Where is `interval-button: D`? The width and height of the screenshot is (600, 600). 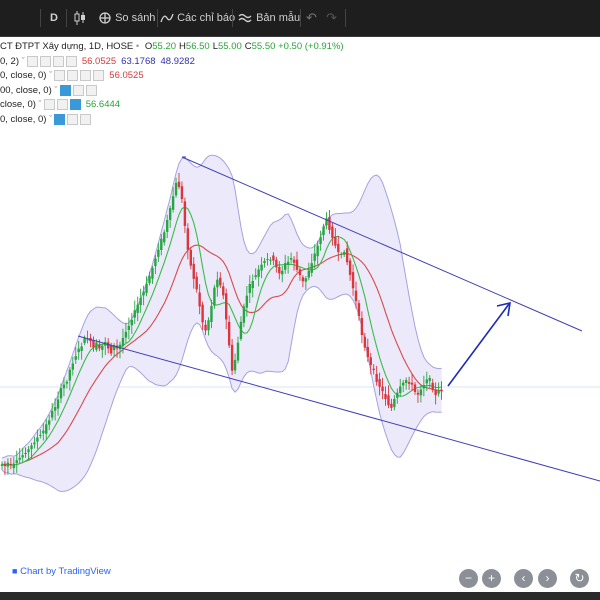 interval-button: D is located at coordinates (54, 18).